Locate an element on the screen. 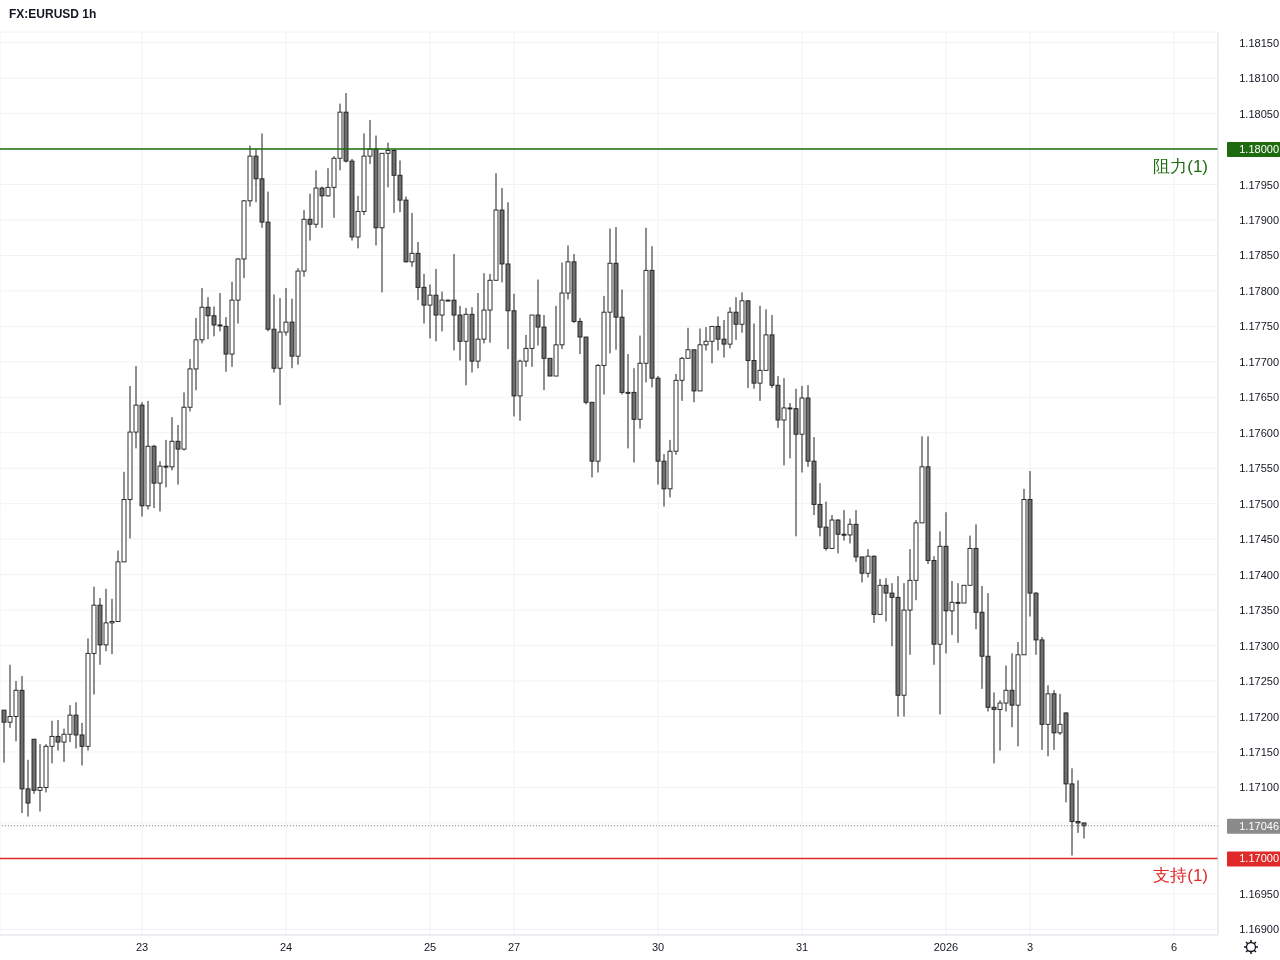 This screenshot has height=960, width=1280. y-tick-label: 1.17400 is located at coordinates (1259, 574).